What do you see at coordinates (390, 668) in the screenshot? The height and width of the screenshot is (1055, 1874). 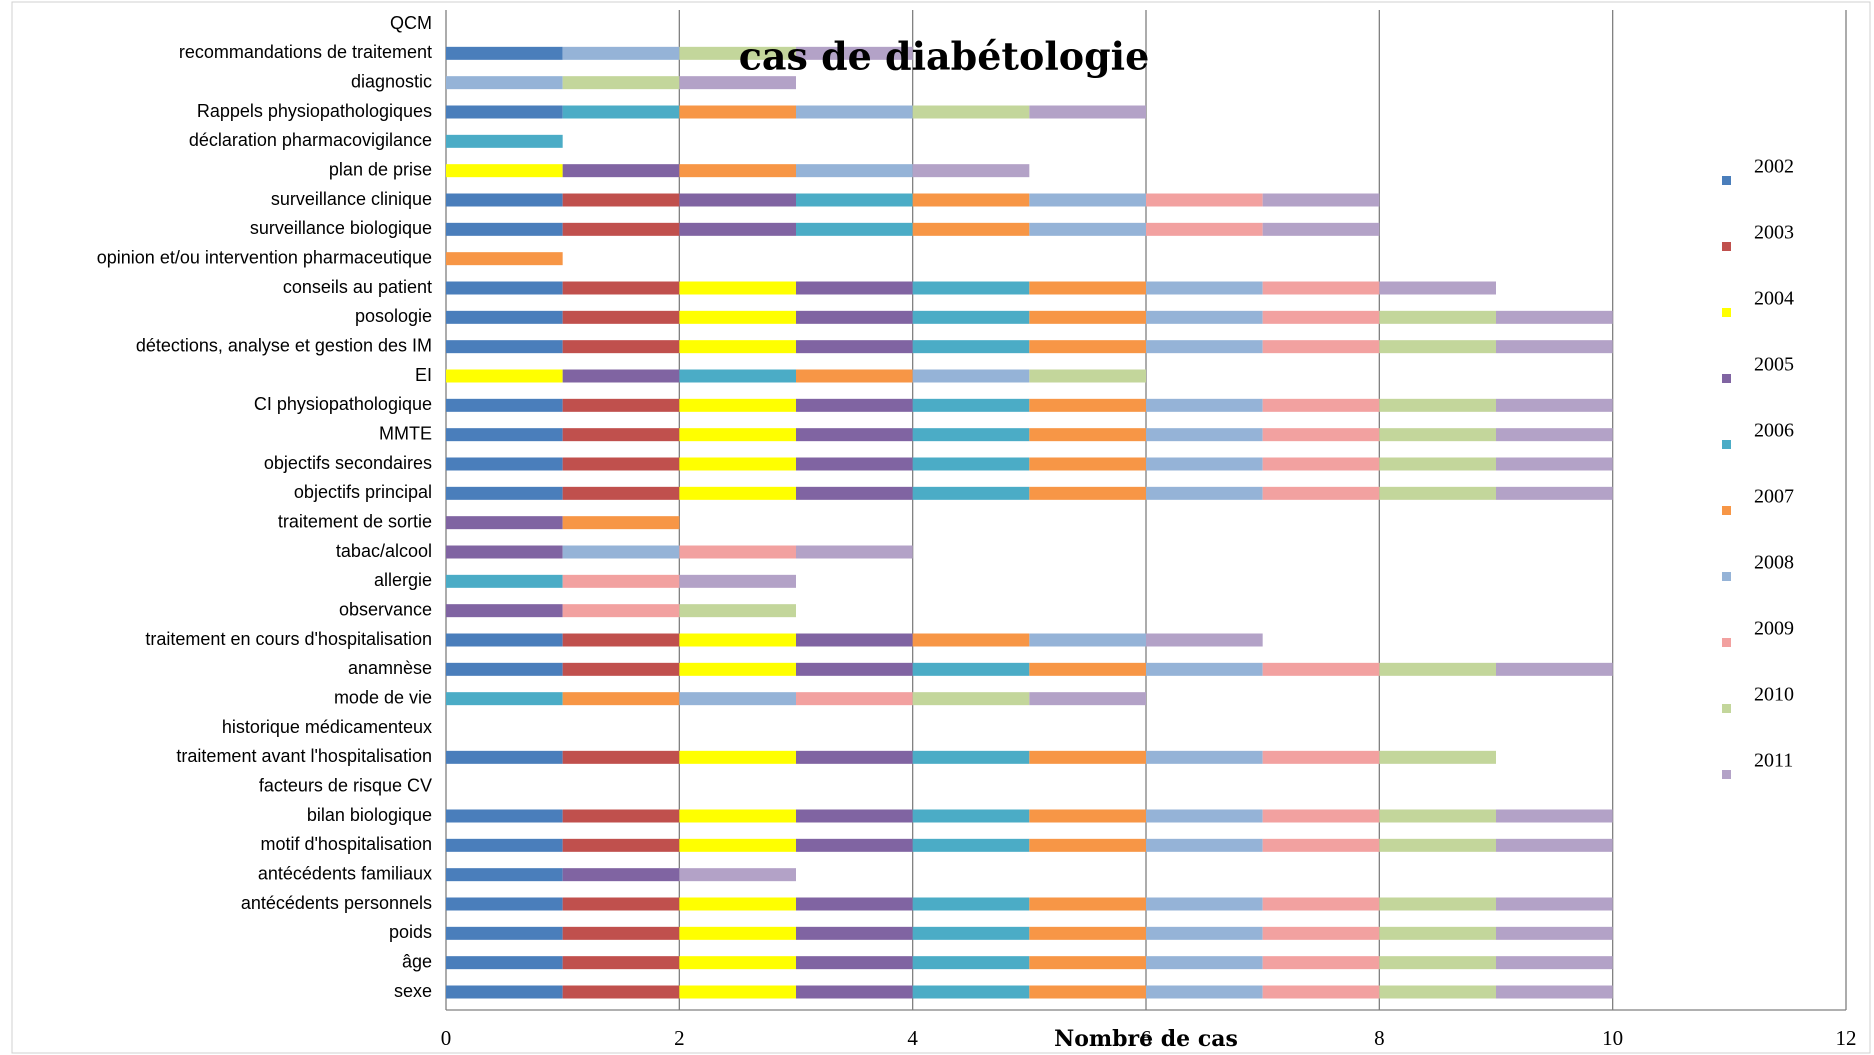 I see `y-tick-label: anamnèse` at bounding box center [390, 668].